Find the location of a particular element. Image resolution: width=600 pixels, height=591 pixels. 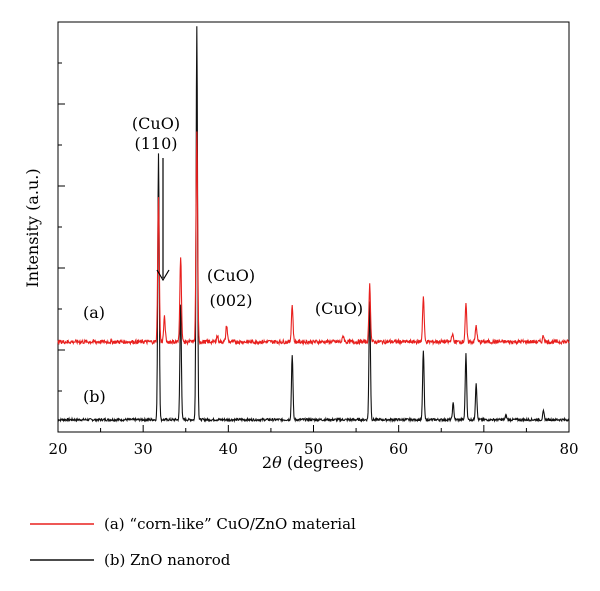

x-axis-ticks: 20 30 40 50 60 70 80 is located at coordinates (313, 441).